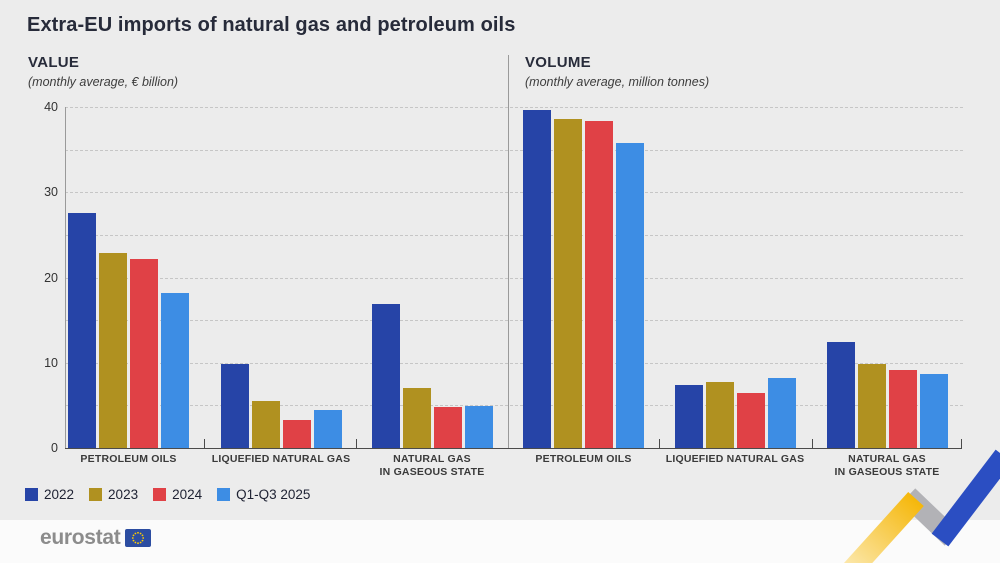 This screenshot has width=1000, height=563. Describe the element at coordinates (51, 107) in the screenshot. I see `y-axis-label: 40` at that location.